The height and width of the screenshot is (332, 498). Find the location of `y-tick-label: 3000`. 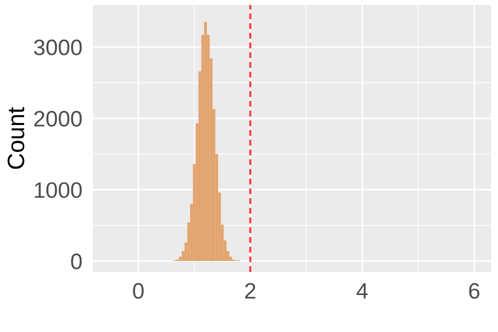

y-tick-label: 3000 is located at coordinates (58, 48).